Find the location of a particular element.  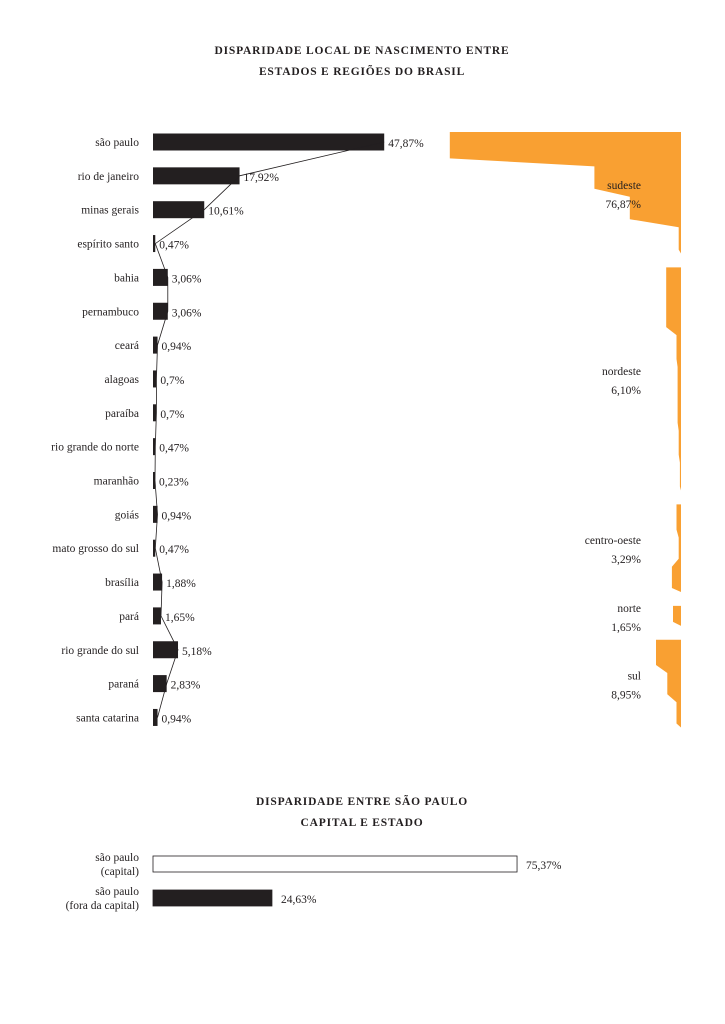

value-label: 0,23% is located at coordinates (174, 483).